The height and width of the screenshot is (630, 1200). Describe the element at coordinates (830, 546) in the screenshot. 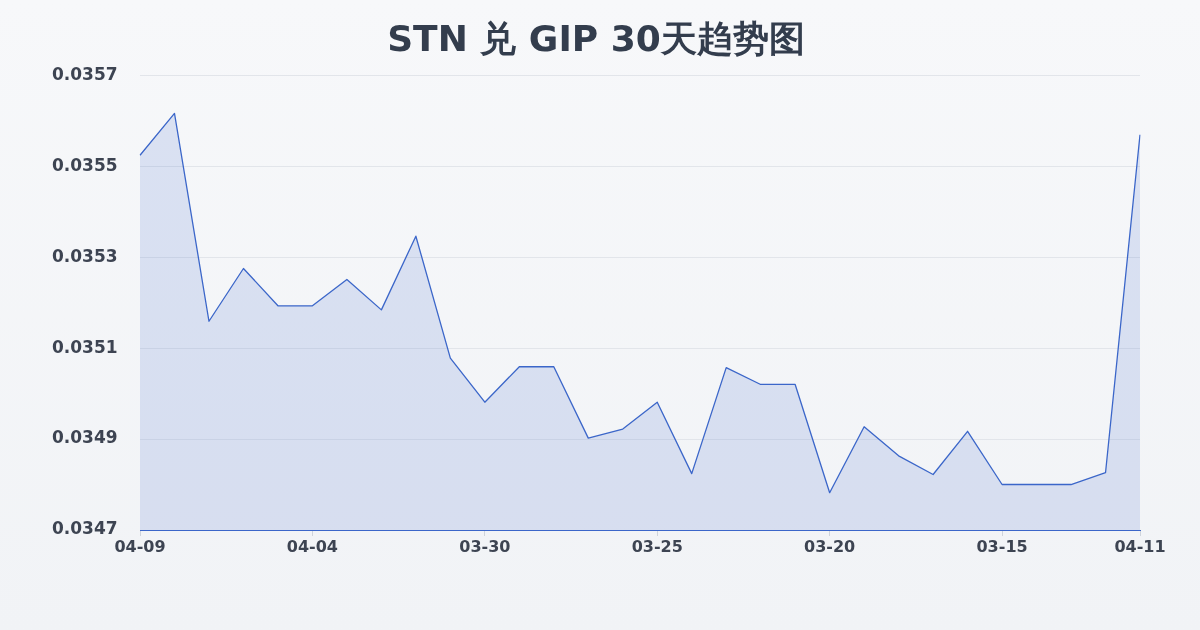

I see `x-tick-label: 03-20` at that location.